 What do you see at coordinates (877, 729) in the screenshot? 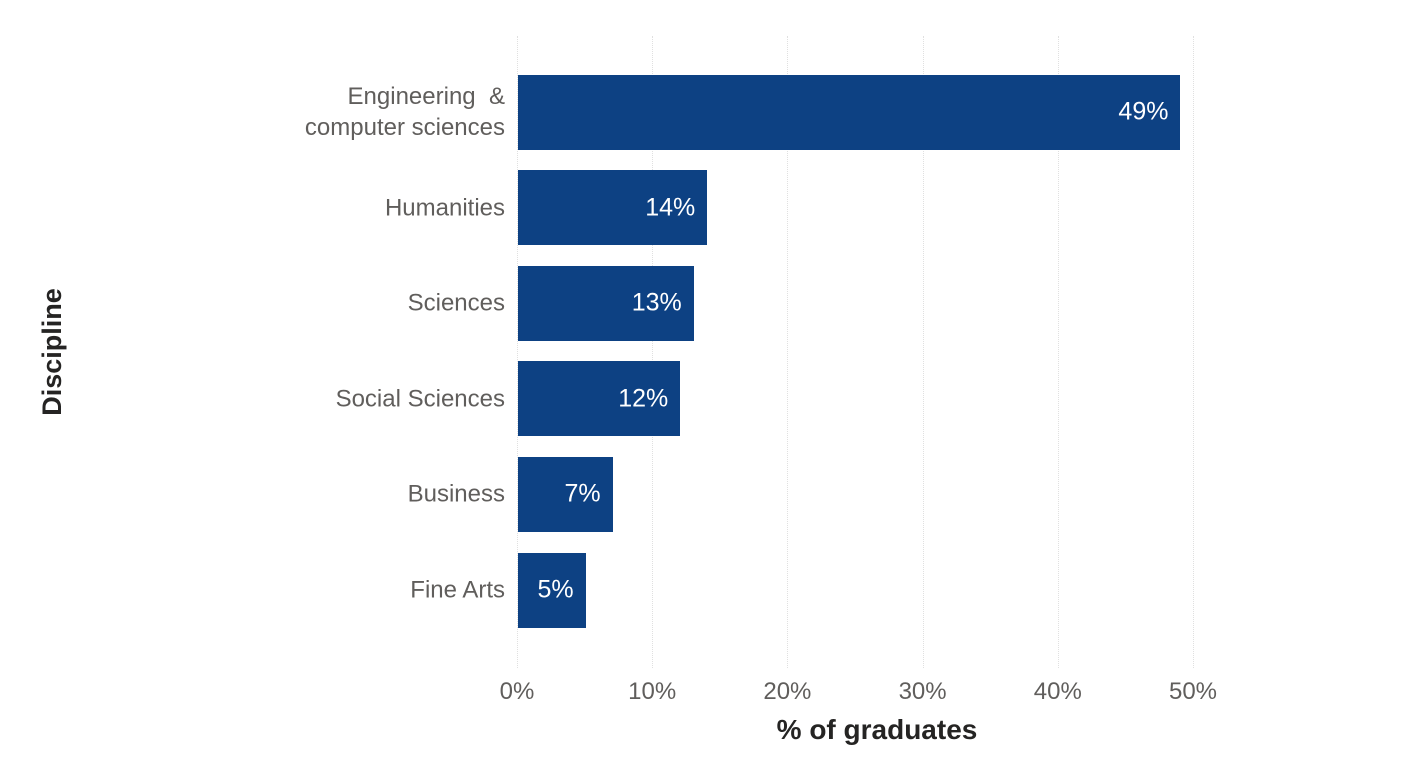
I see `x-axis-title: % of graduates` at bounding box center [877, 729].